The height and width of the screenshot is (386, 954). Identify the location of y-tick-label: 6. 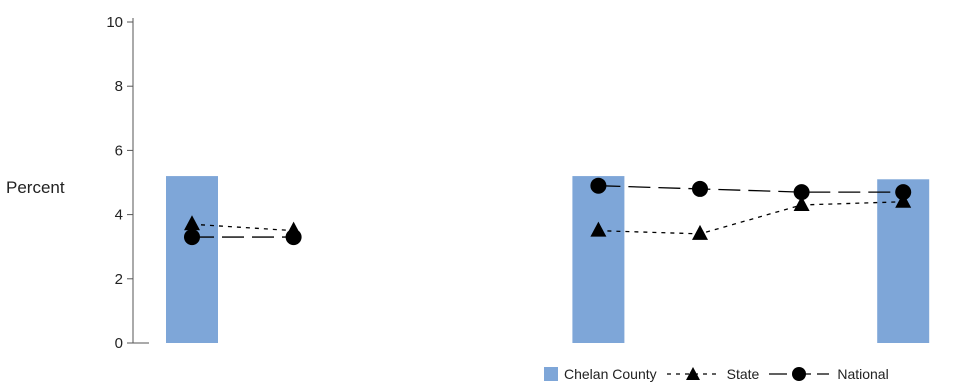
(119, 150).